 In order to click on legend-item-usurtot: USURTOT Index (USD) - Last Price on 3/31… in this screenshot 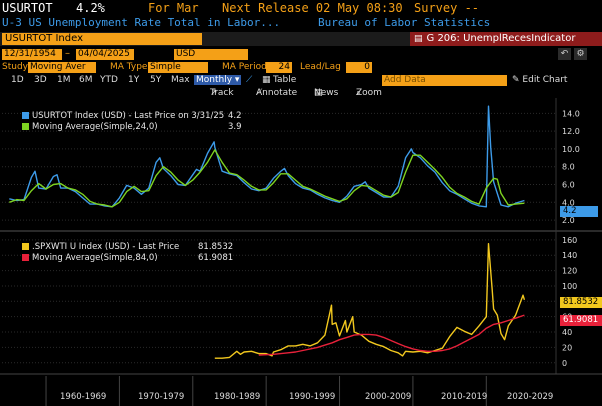, I will do `click(123, 116)`.